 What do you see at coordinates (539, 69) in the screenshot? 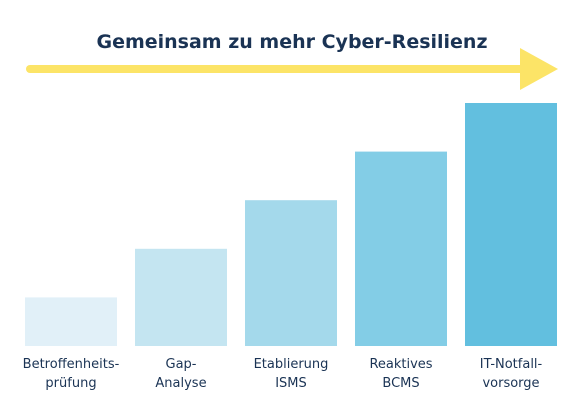
I see `arrow-head` at bounding box center [539, 69].